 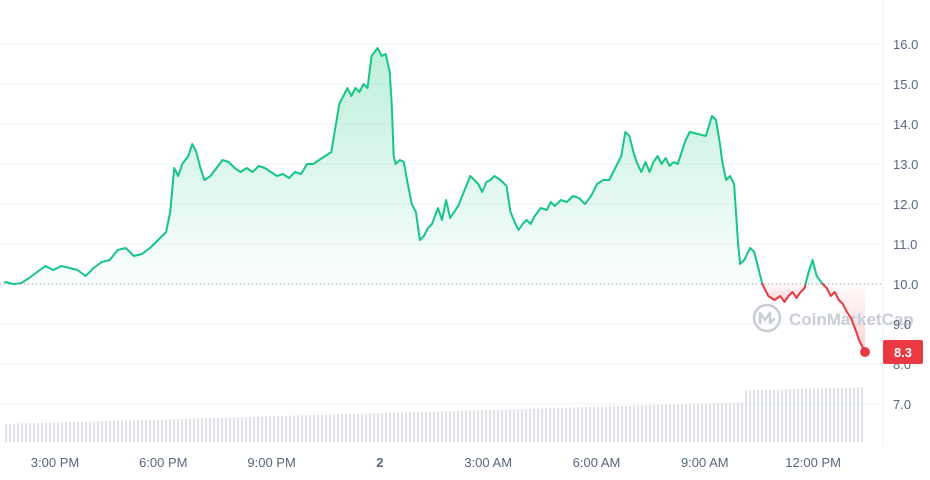 I want to click on area-fill-down, so click(x=784, y=293).